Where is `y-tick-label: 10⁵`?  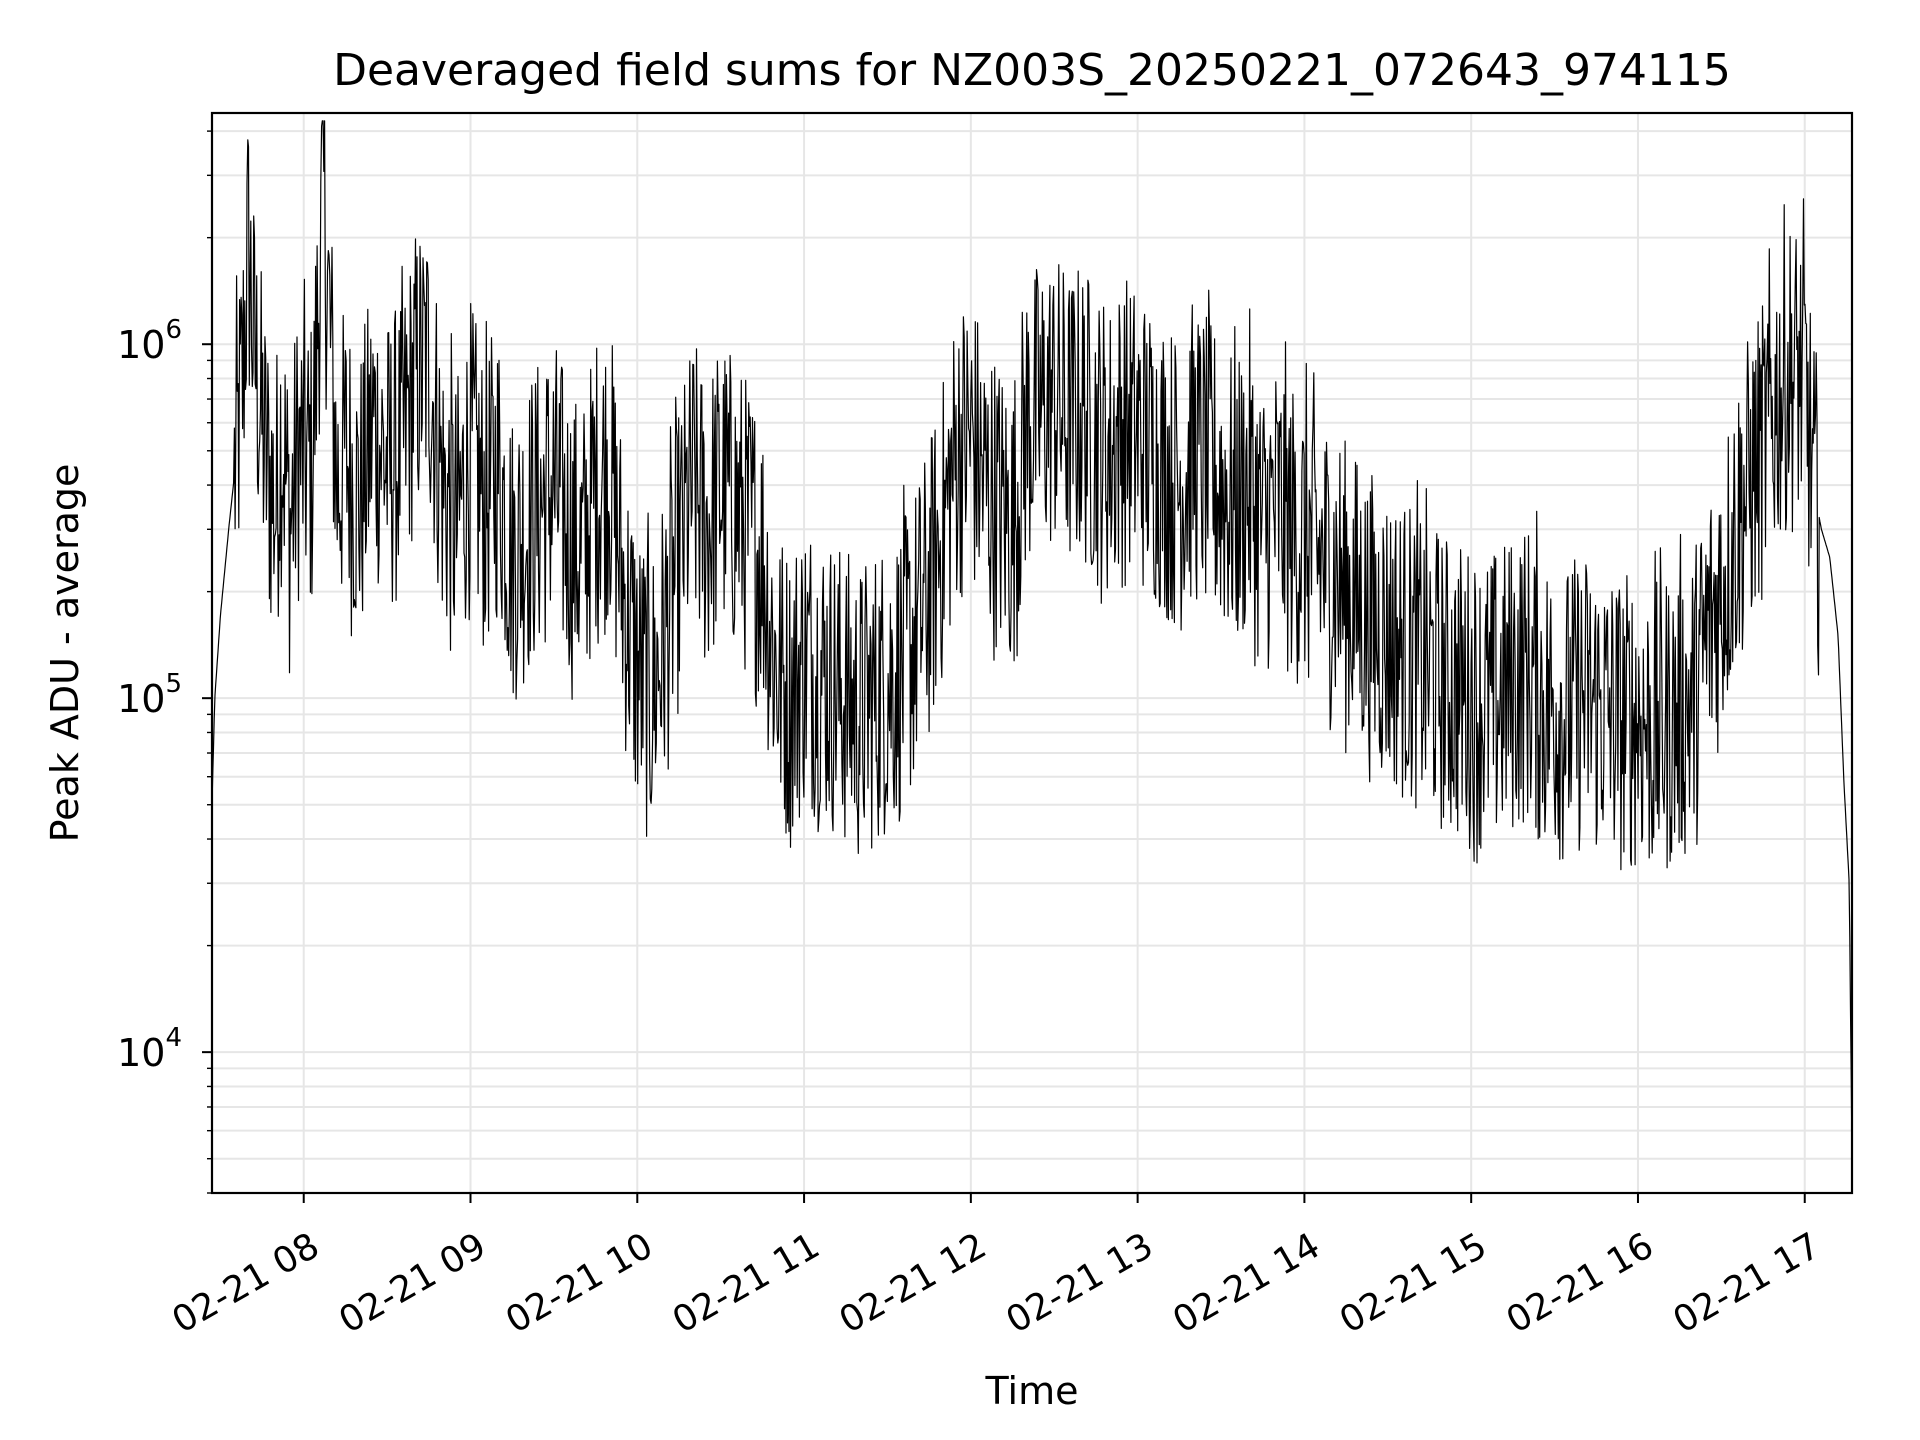 y-tick-label: 10⁵ is located at coordinates (149, 695).